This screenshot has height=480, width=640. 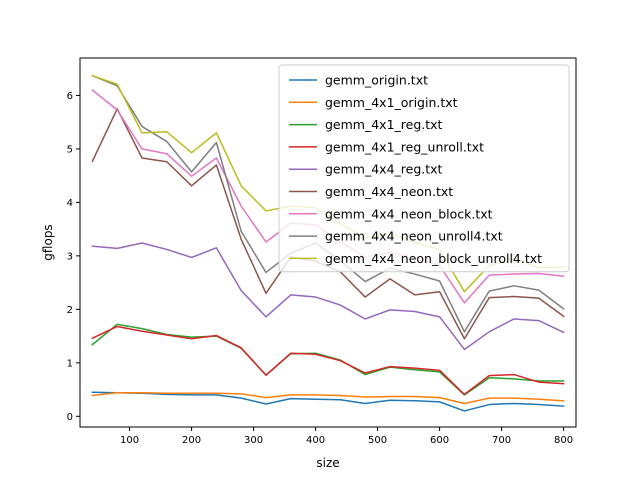 What do you see at coordinates (73, 257) in the screenshot?
I see `y-axis: 0 1 2 3 4 5 6` at bounding box center [73, 257].